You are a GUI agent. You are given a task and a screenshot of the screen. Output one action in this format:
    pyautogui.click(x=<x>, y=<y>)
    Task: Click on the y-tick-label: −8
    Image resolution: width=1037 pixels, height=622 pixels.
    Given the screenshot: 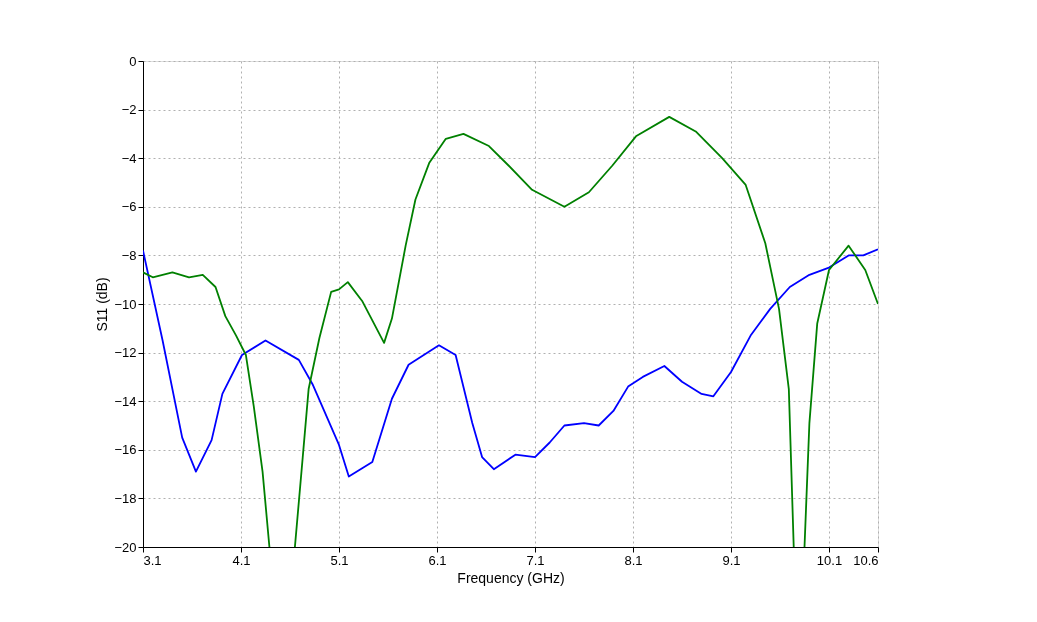 What is the action you would take?
    pyautogui.click(x=129, y=255)
    